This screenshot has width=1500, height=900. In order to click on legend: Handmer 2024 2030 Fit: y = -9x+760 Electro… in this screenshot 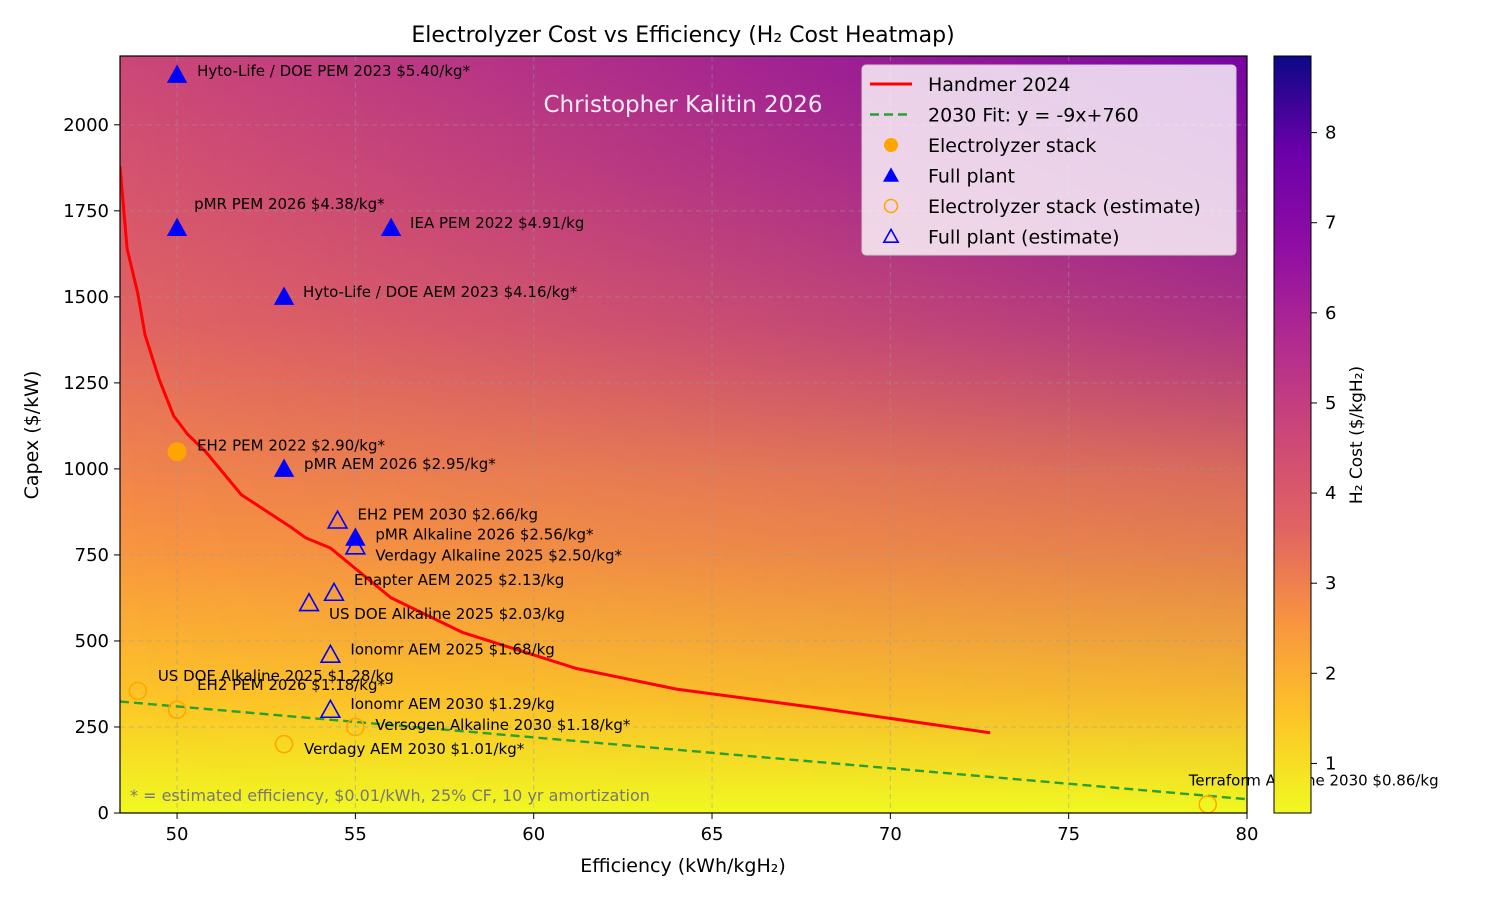, I will do `click(1049, 160)`.